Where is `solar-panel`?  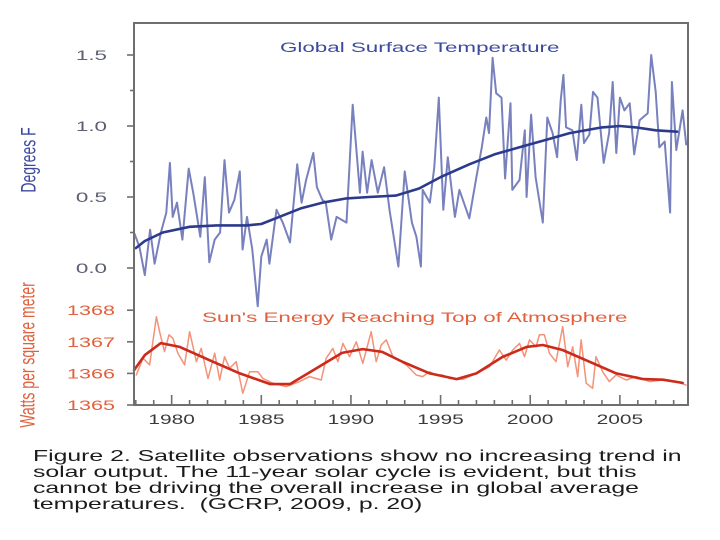
solar-panel is located at coordinates (409, 355).